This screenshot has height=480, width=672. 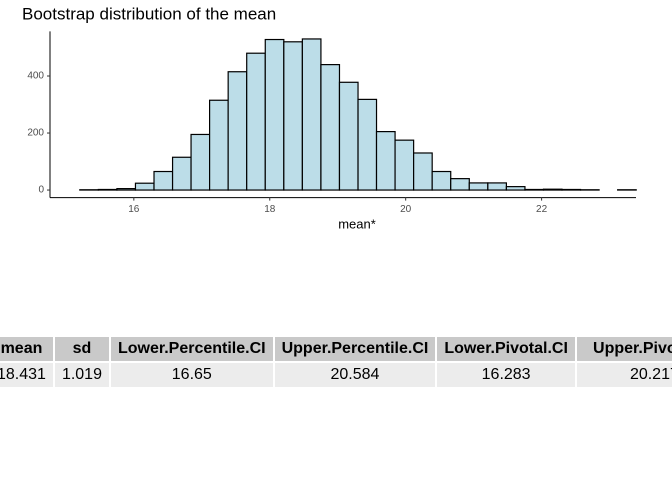 What do you see at coordinates (623, 349) in the screenshot?
I see `column-header: Upper.Pivotal.CI` at bounding box center [623, 349].